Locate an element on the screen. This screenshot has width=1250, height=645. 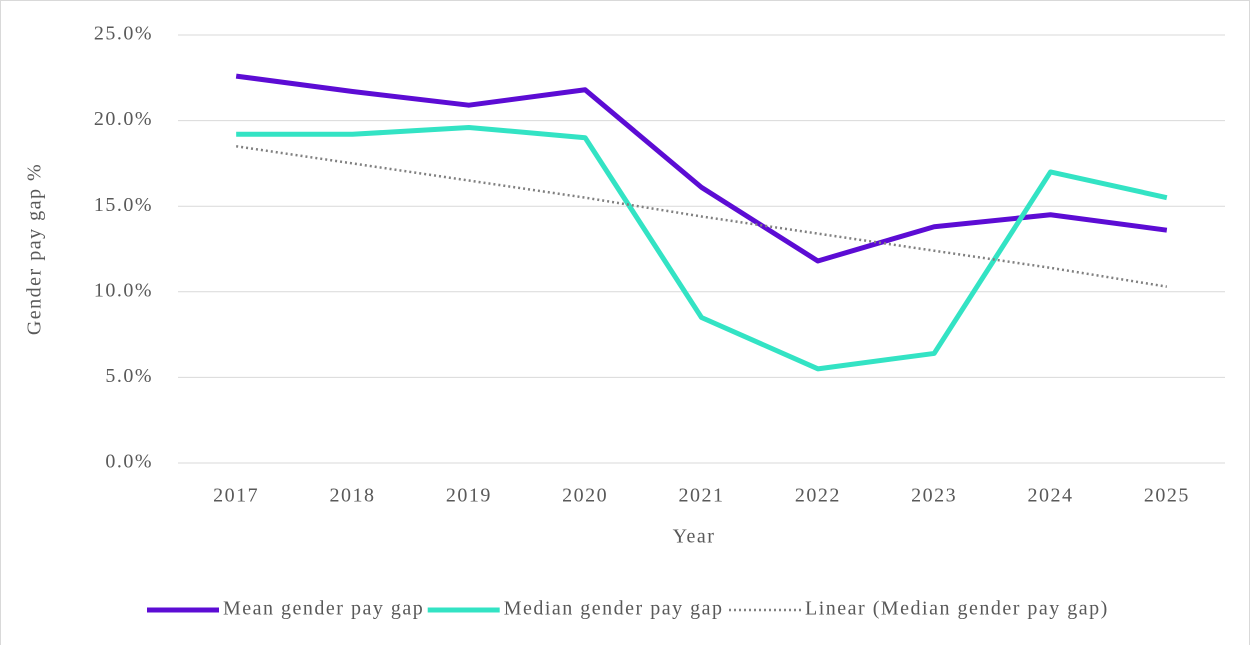
x-tick-label: 2023 is located at coordinates (934, 496).